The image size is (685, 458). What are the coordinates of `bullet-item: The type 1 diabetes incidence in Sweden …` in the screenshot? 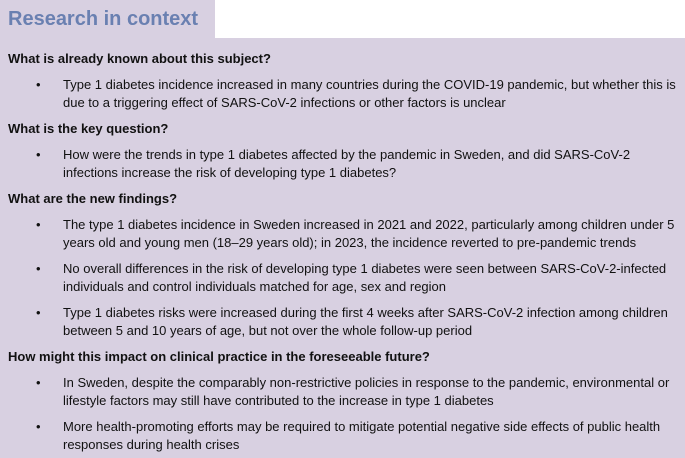 It's located at (342, 234).